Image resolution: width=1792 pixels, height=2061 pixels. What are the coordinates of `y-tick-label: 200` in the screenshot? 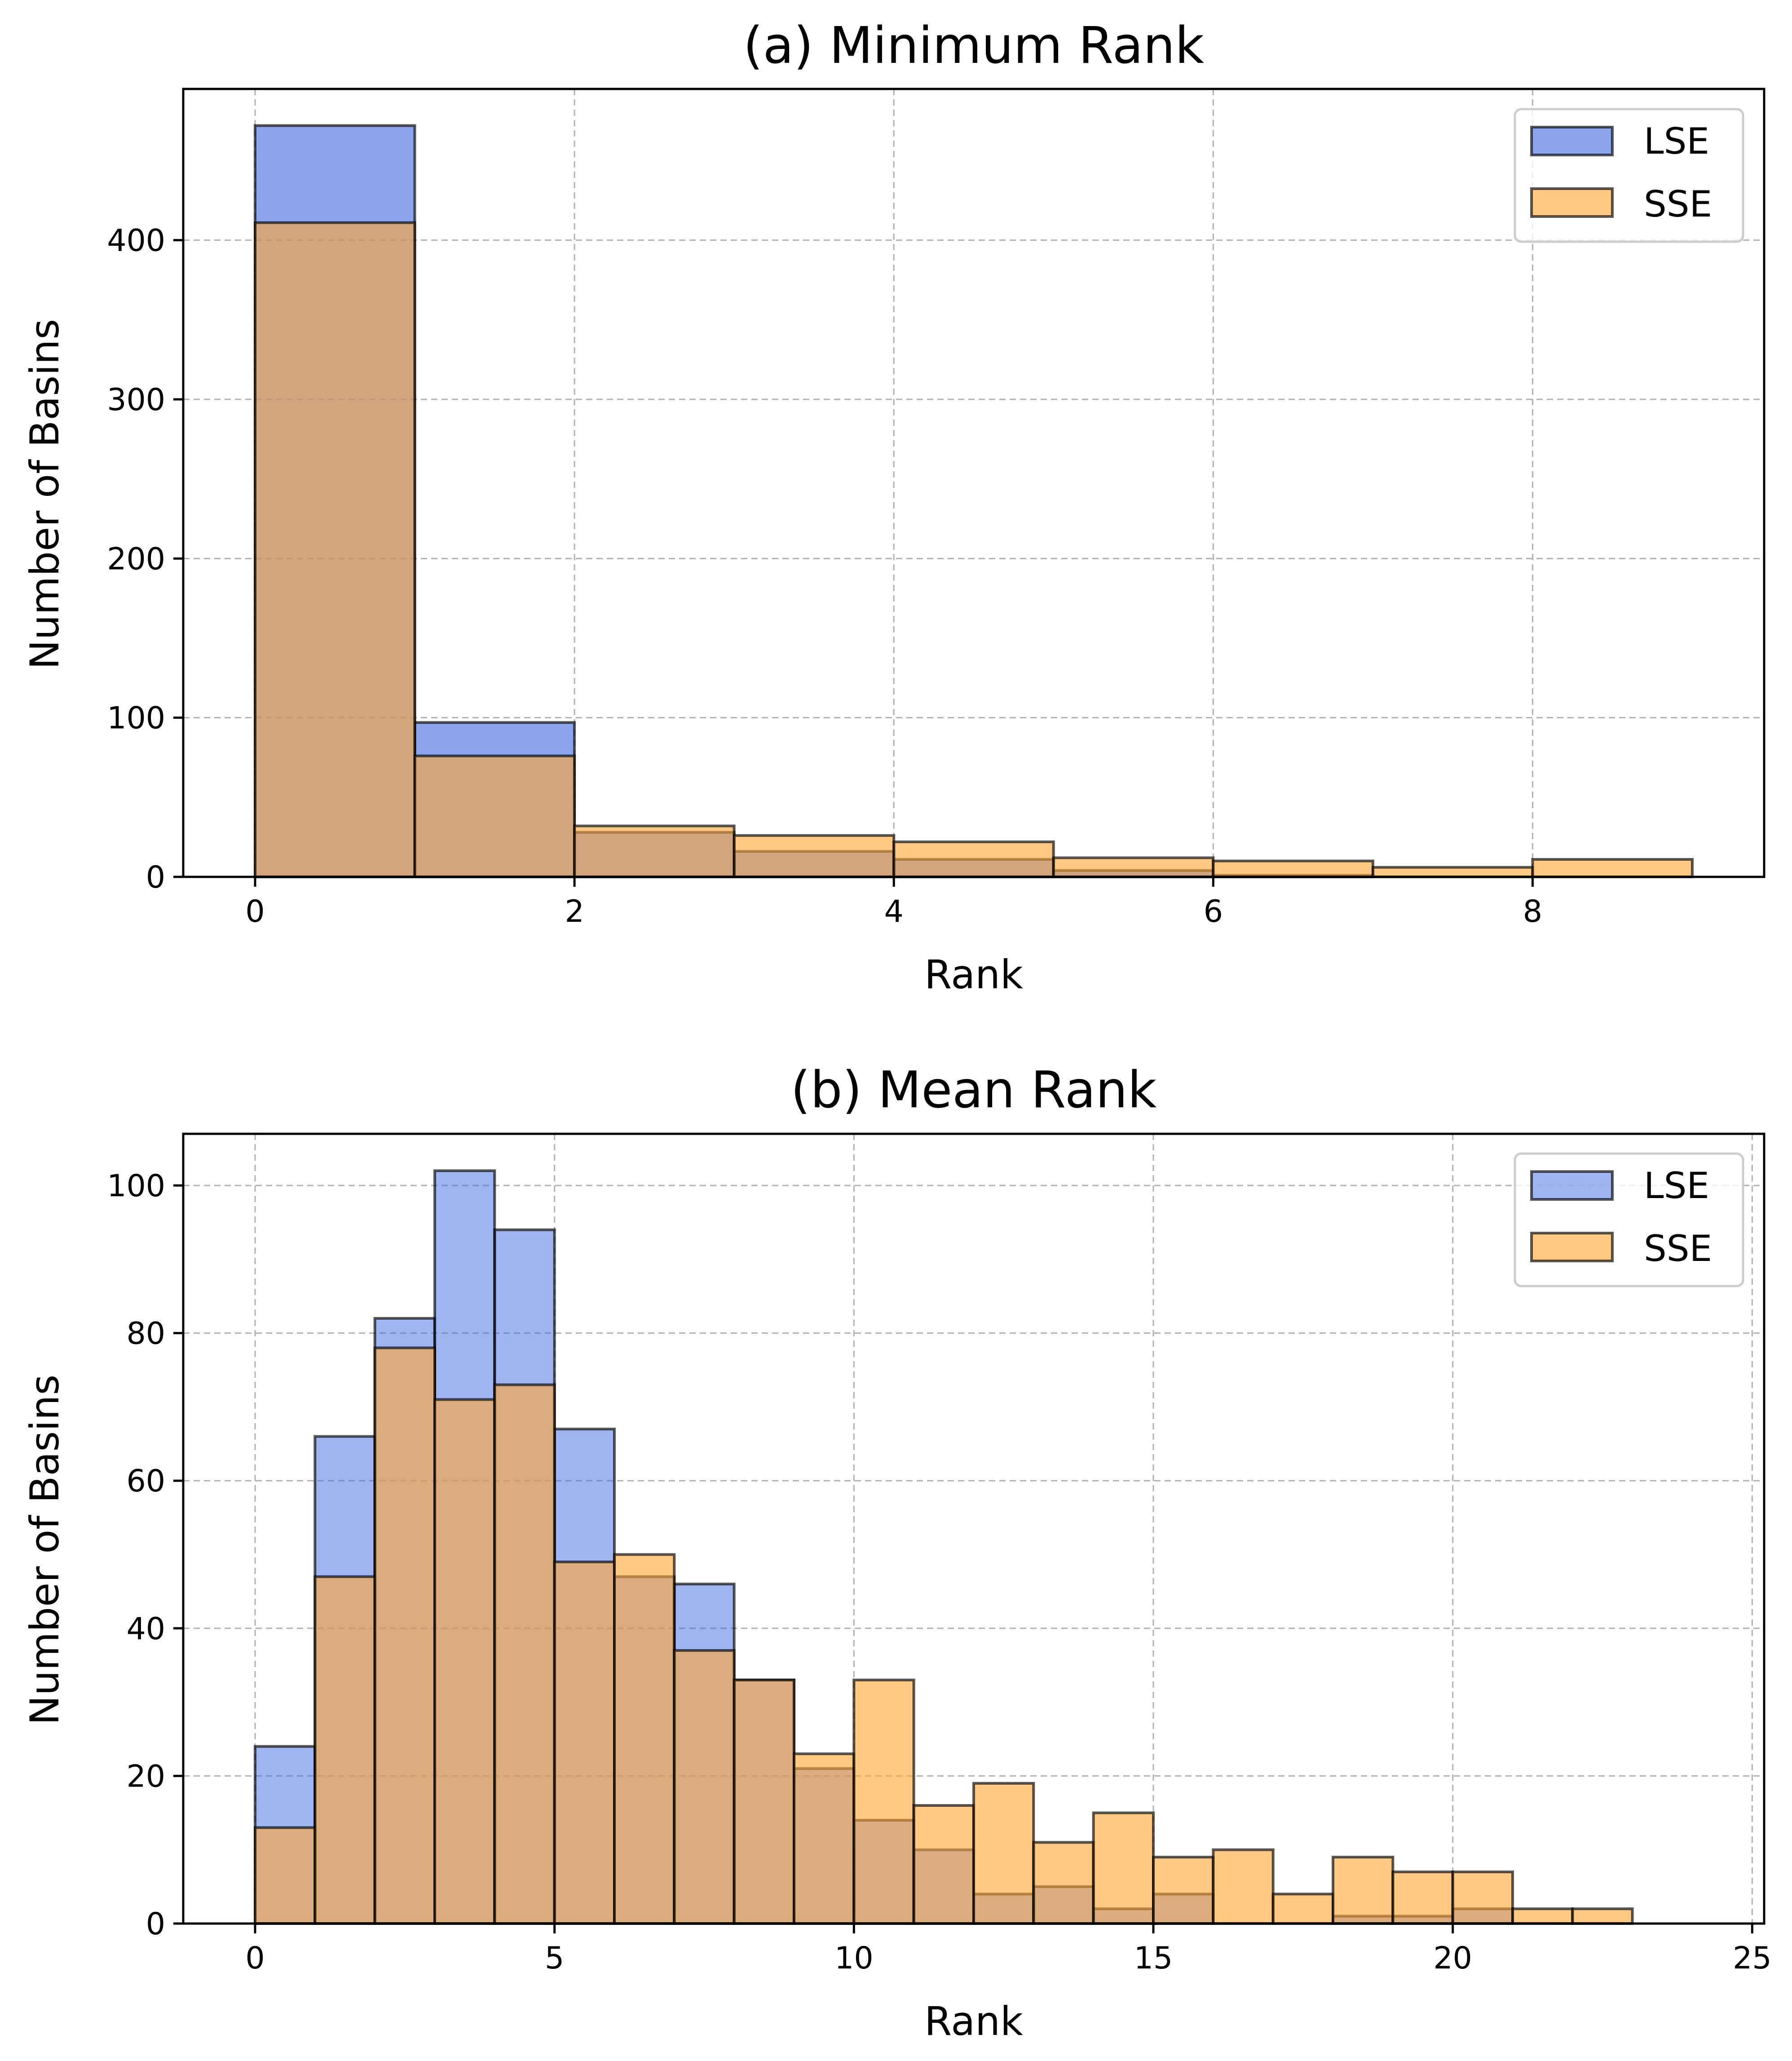 It's located at (136, 559).